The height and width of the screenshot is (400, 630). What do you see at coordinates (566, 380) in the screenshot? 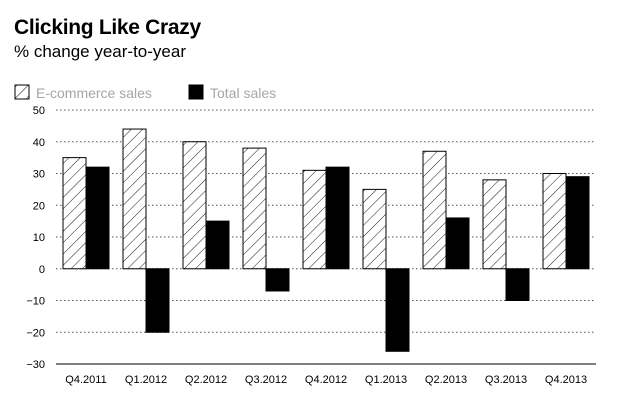
I see `x-tick-label: Q4.2013` at bounding box center [566, 380].